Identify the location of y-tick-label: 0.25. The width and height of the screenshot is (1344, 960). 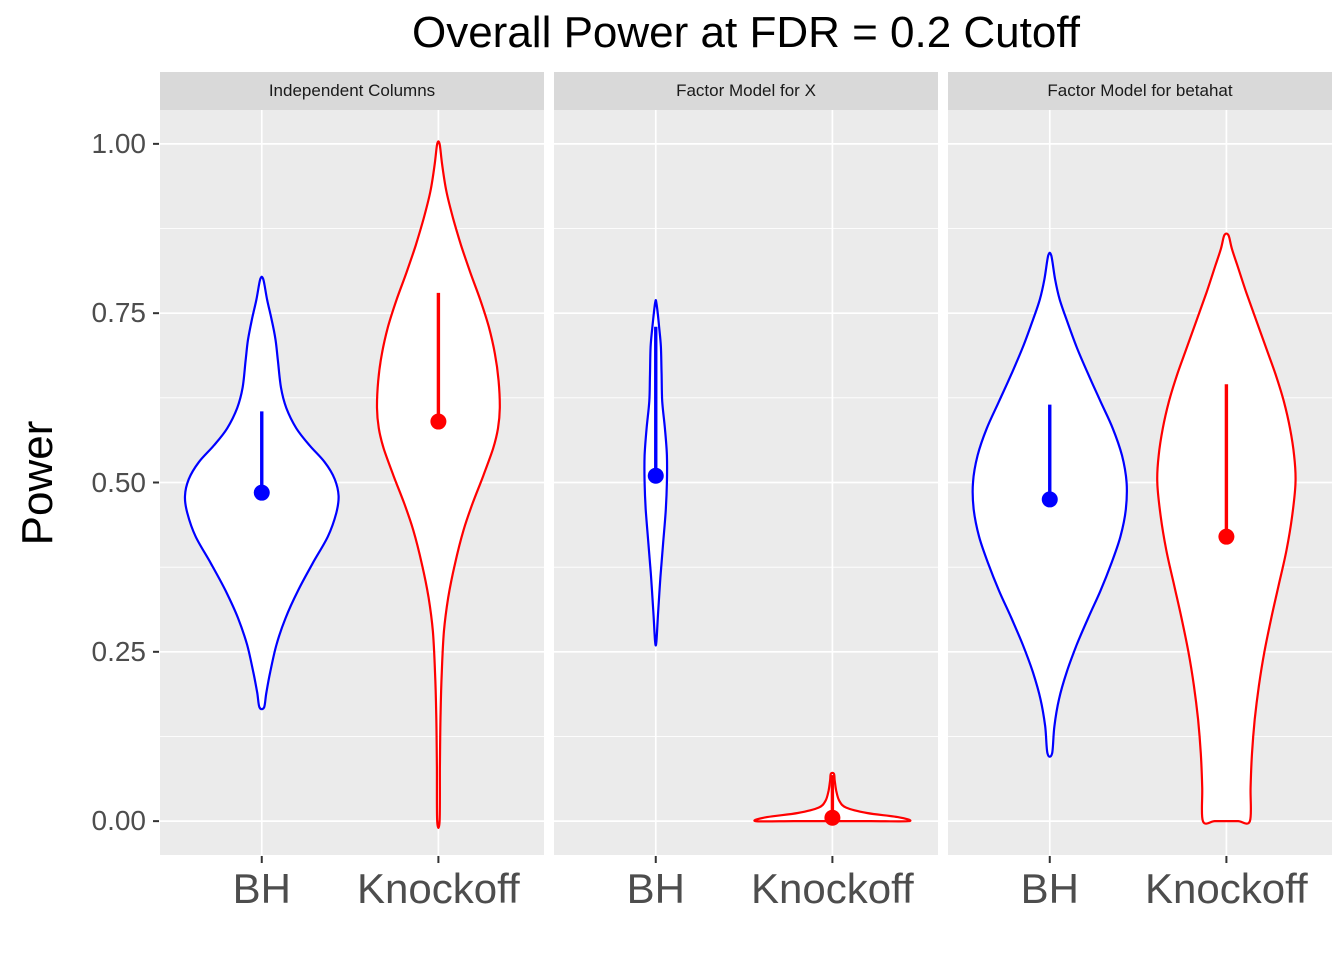
(119, 651).